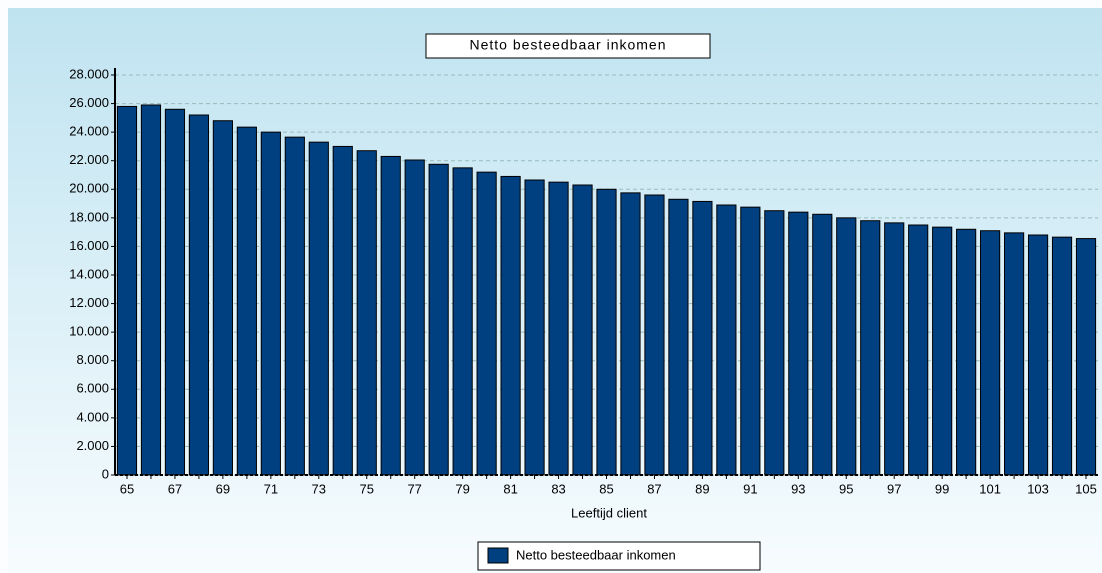  Describe the element at coordinates (89, 245) in the screenshot. I see `y-tick-label: 16.000` at that location.